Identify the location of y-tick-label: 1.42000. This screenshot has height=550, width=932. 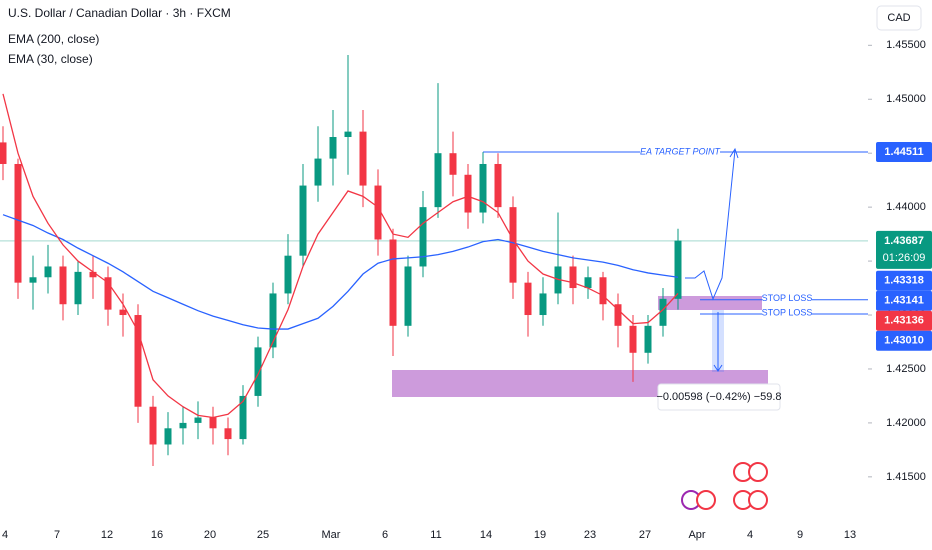
(906, 423).